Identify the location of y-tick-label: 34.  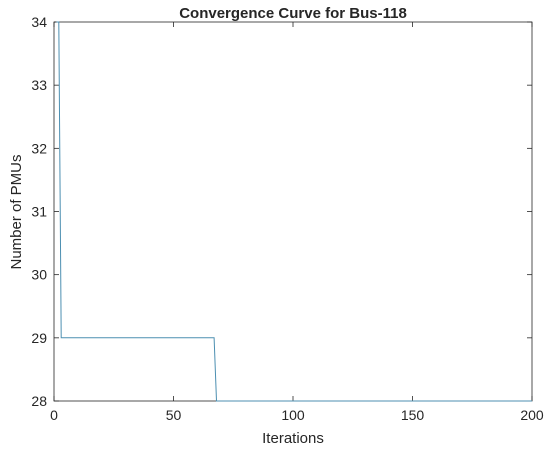
(39, 22).